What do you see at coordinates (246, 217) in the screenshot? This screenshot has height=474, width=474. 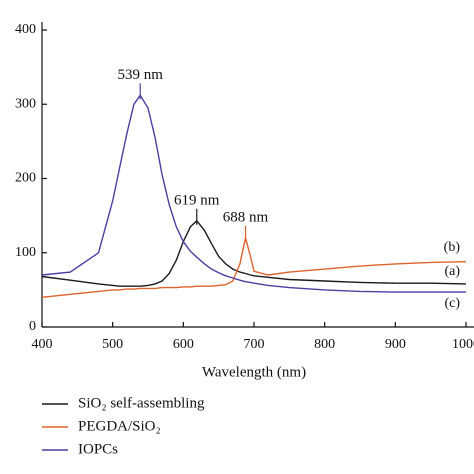 I see `peak-label: 688 nm` at bounding box center [246, 217].